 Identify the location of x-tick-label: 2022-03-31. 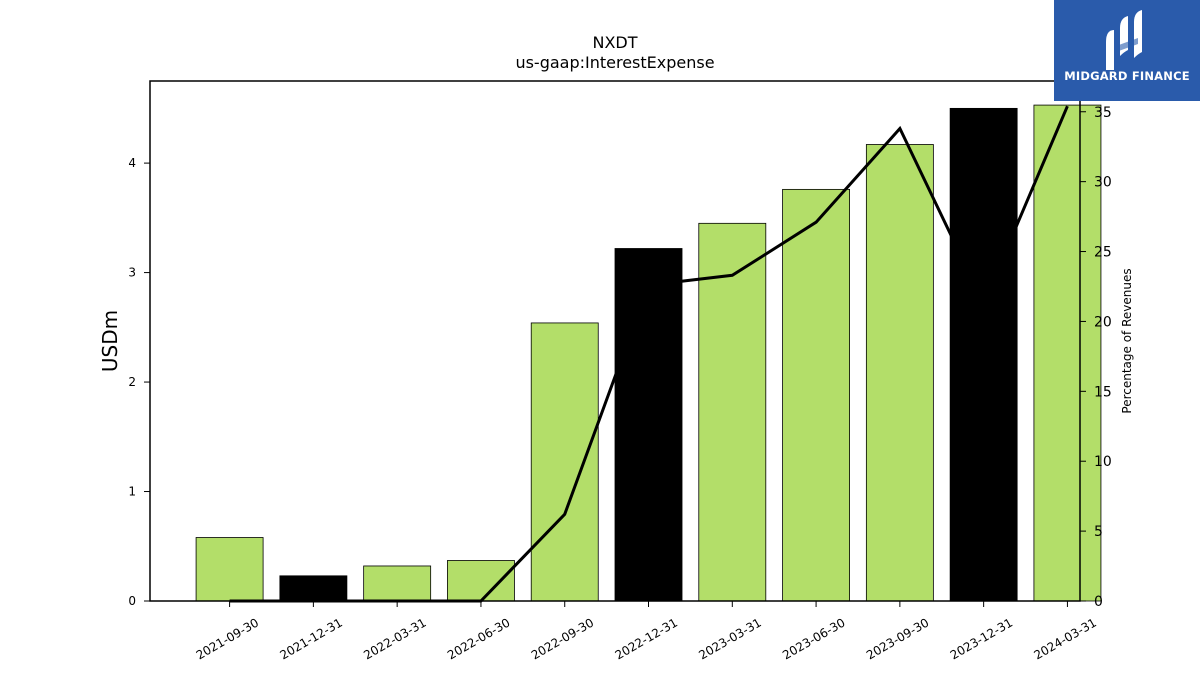
(394, 638).